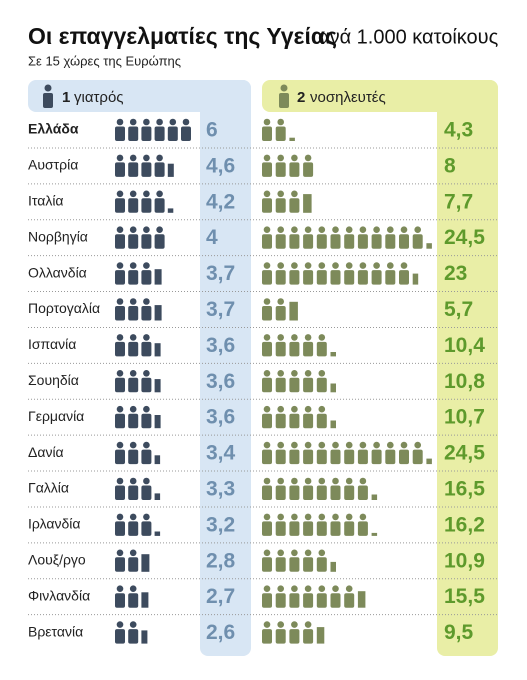 The image size is (527, 680). Describe the element at coordinates (220, 165) in the screenshot. I see `value-label: 4,6` at that location.